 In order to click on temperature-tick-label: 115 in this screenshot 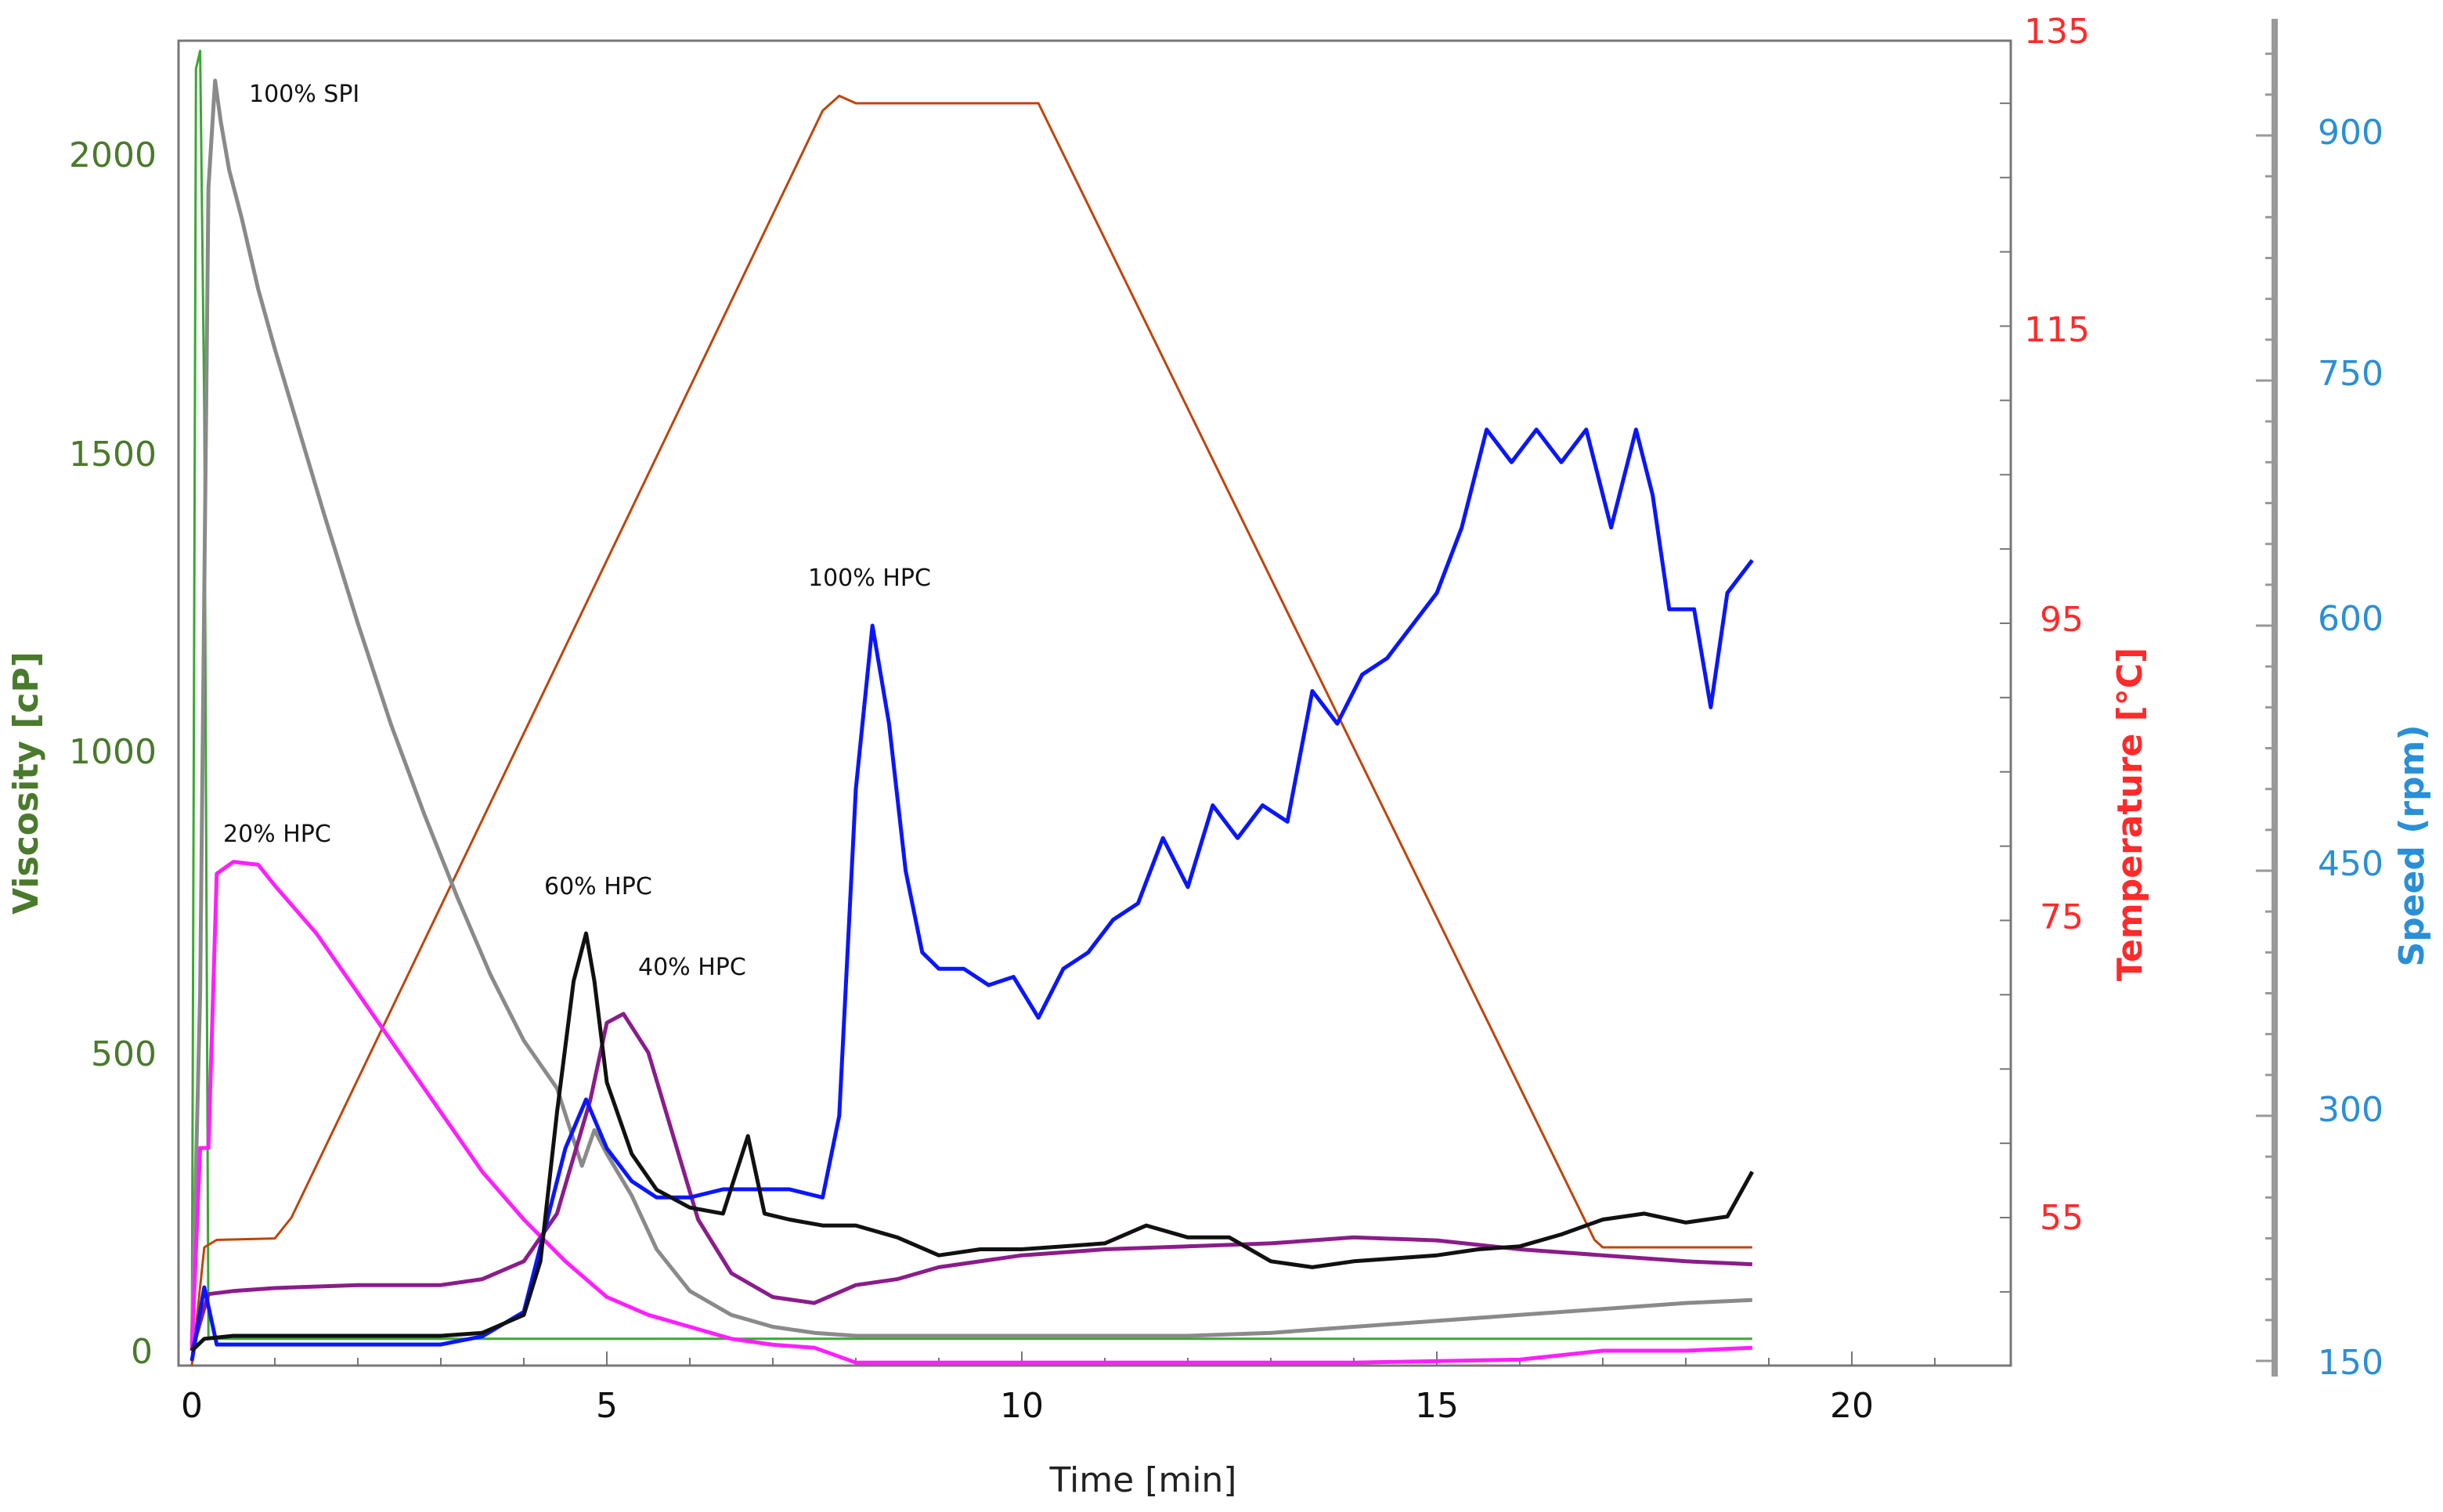, I will do `click(2057, 330)`.